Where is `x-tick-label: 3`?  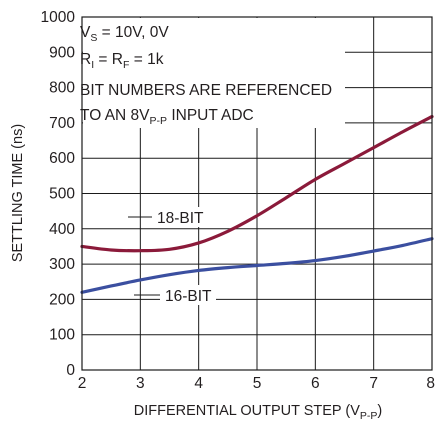 x-tick-label: 3 is located at coordinates (140, 383).